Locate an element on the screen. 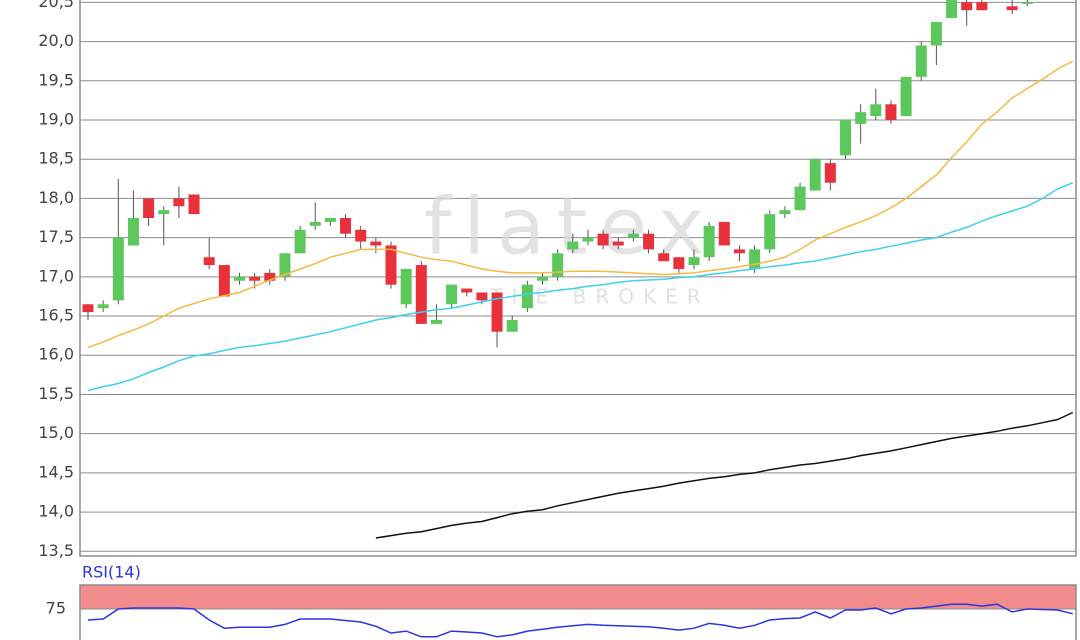 This screenshot has height=640, width=1080. y-tick-label: 13,5 is located at coordinates (56, 550).